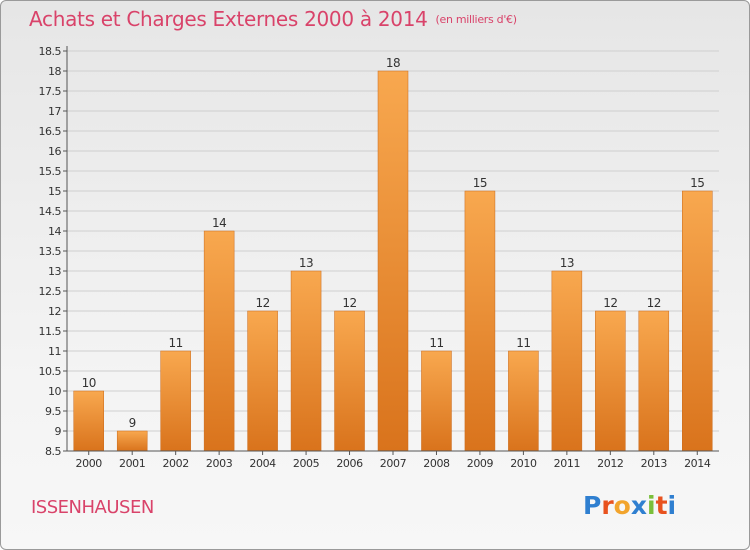  Describe the element at coordinates (349, 463) in the screenshot. I see `x-tick-label: 2006` at that location.